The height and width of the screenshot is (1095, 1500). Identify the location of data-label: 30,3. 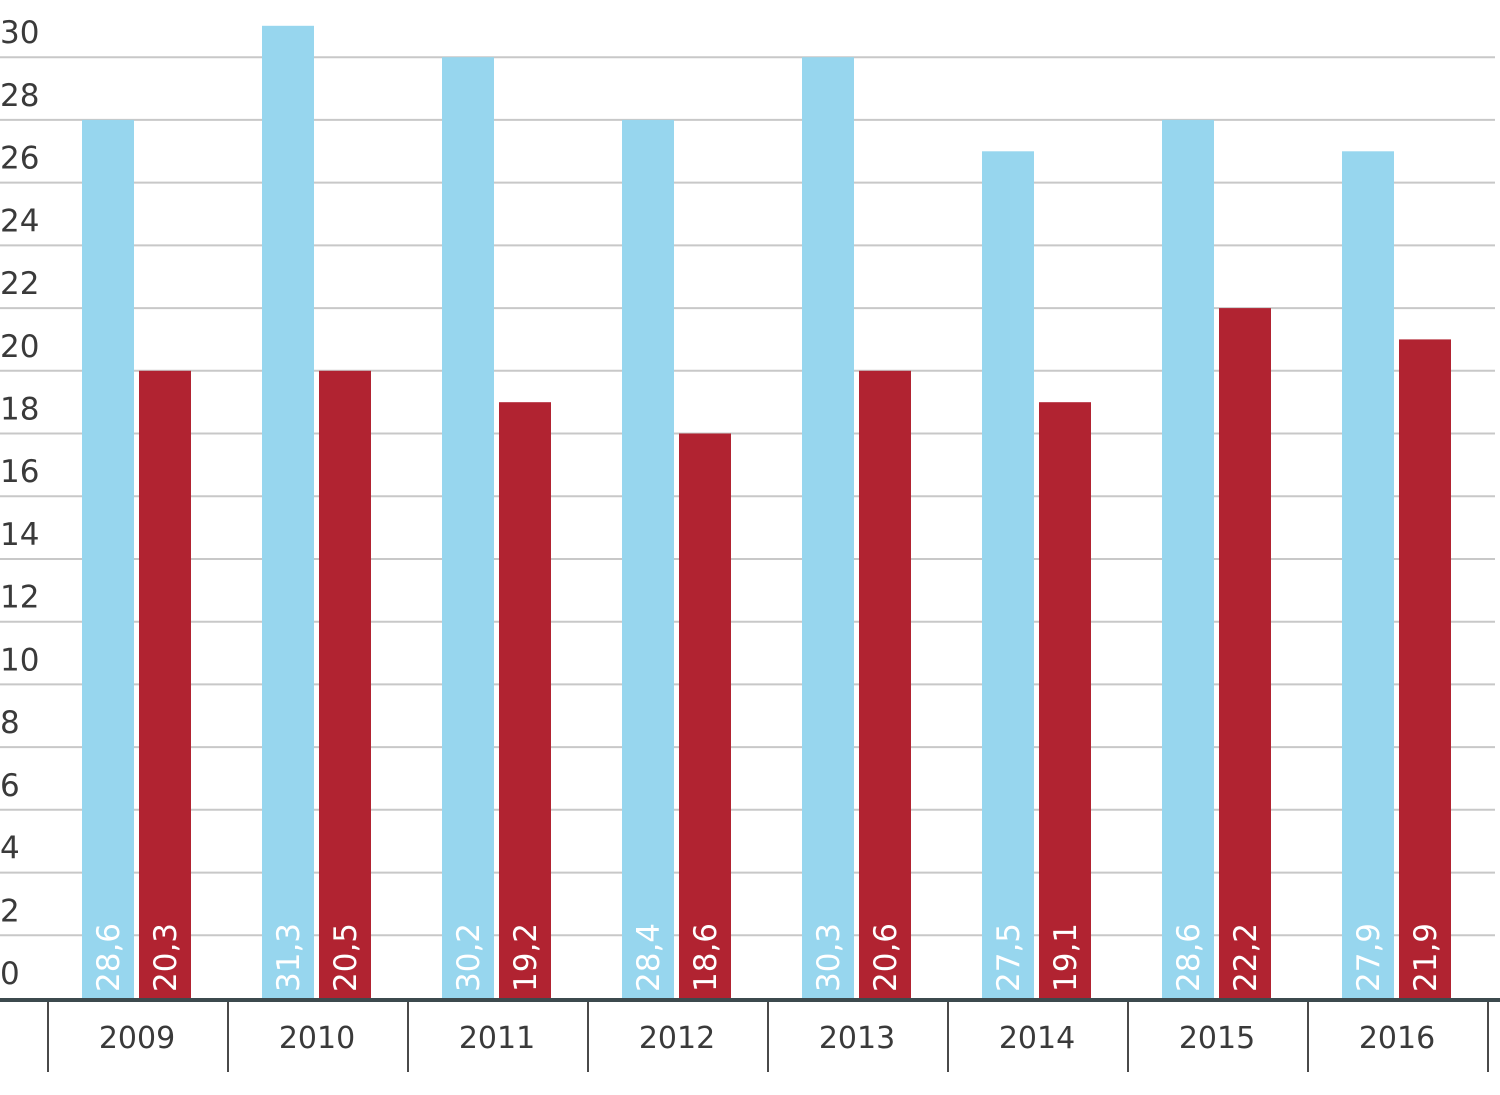
(829, 957).